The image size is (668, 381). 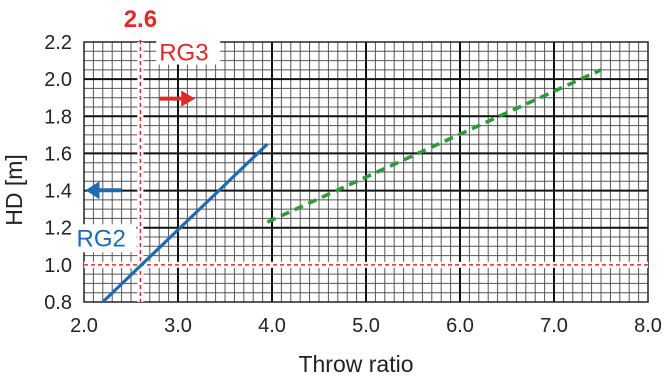 I want to click on x-axis-title: Throw ratio, so click(x=355, y=364).